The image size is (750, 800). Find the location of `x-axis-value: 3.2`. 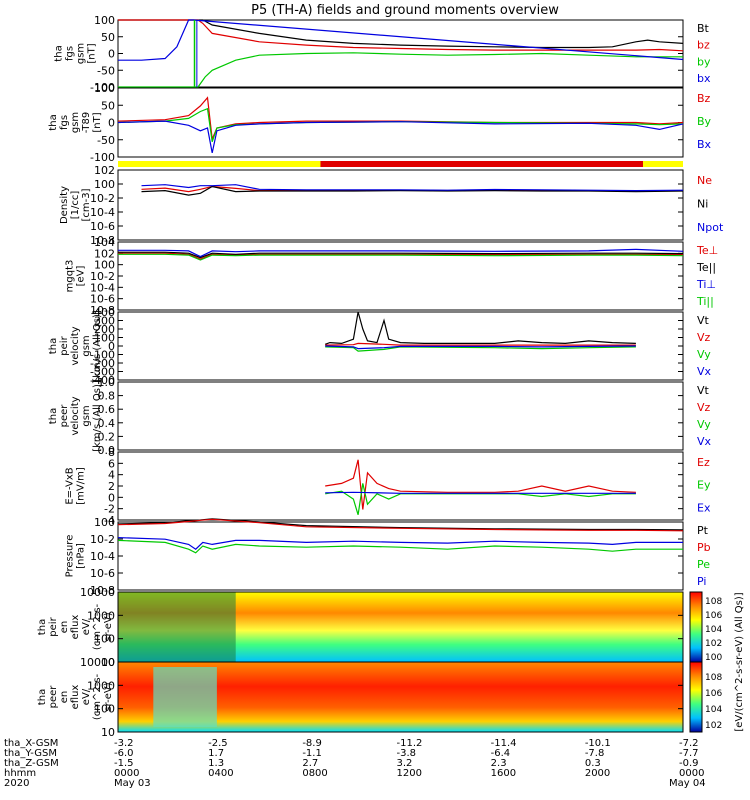

x-axis-value: 3.2 is located at coordinates (405, 763).